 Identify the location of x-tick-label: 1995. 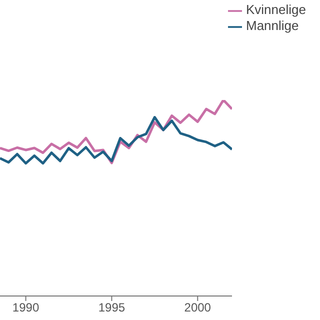
(112, 307).